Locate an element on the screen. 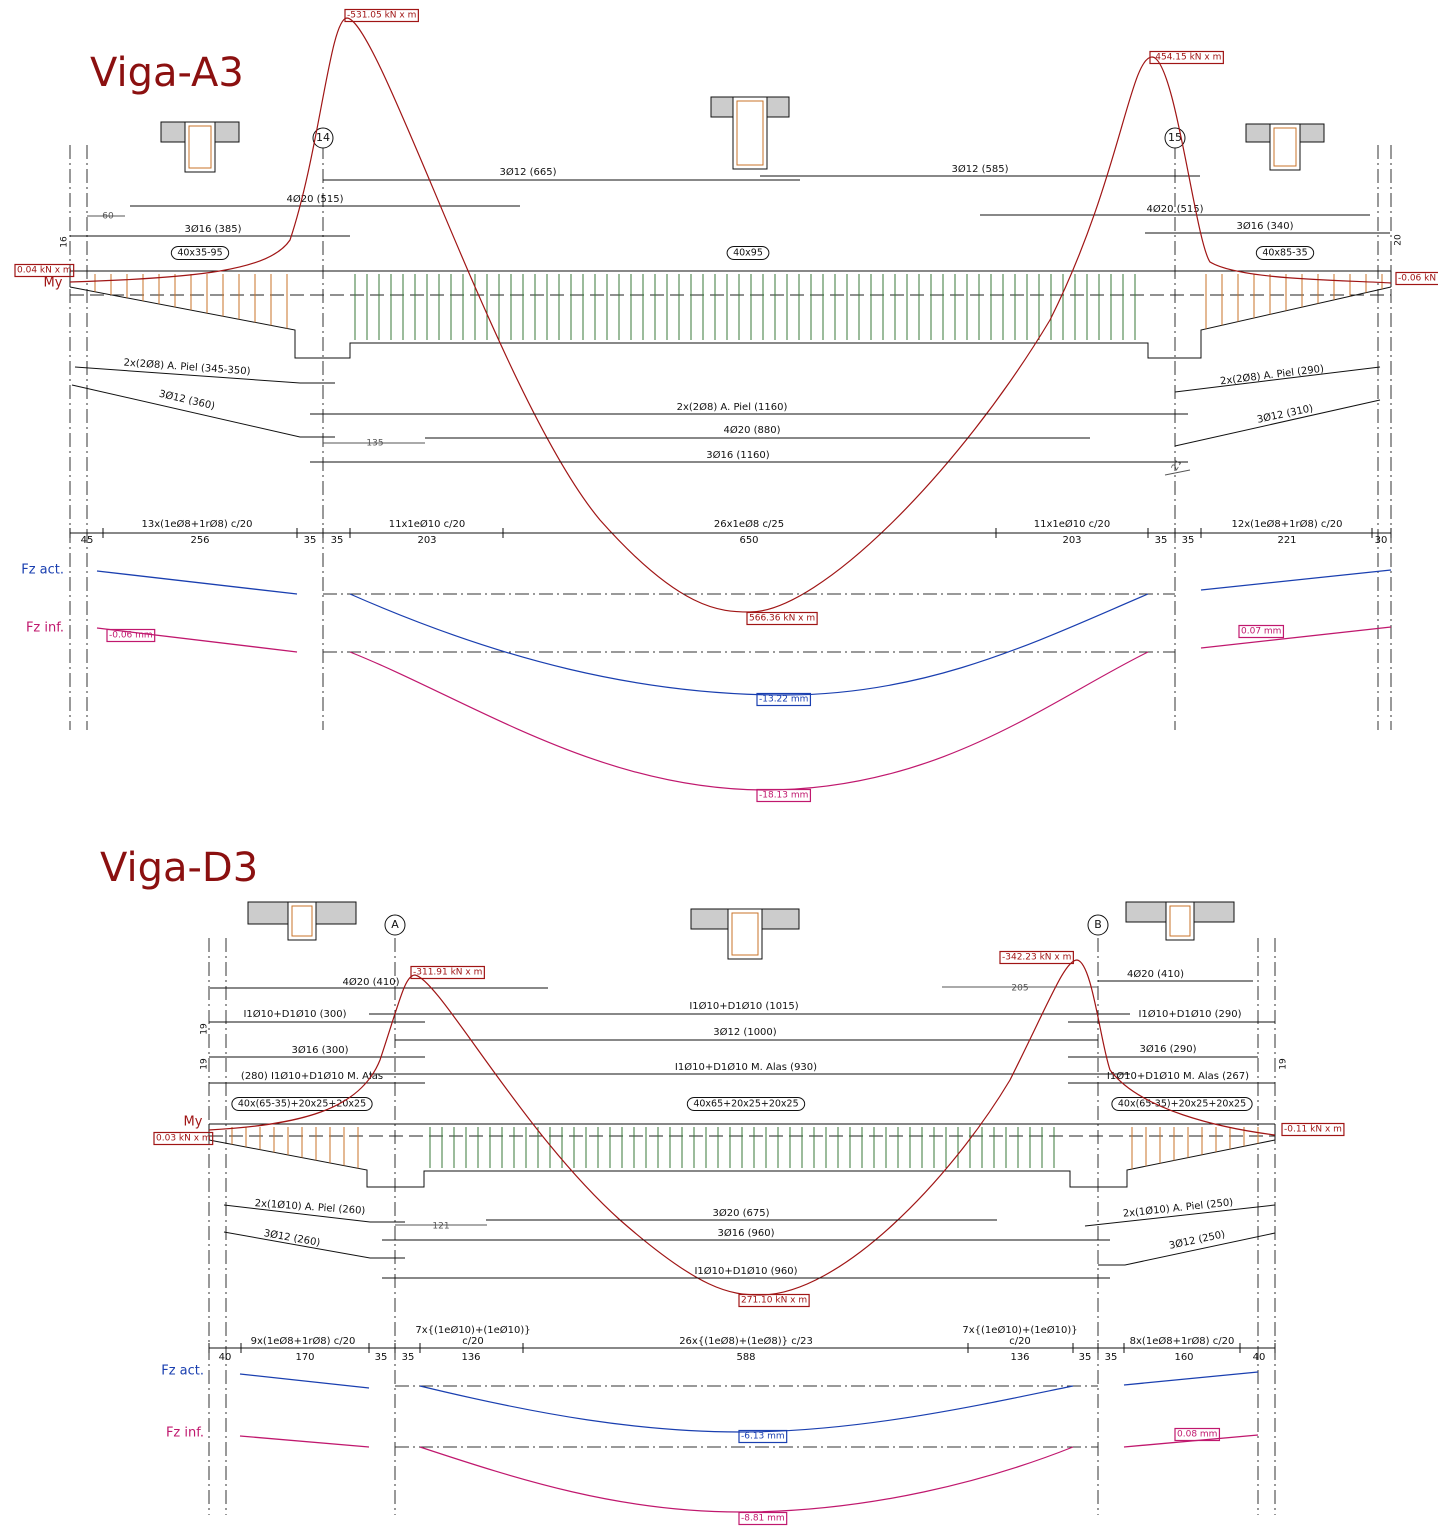 This screenshot has width=1438, height=1530. value-box-label: 271.10 kN x m is located at coordinates (774, 1301).